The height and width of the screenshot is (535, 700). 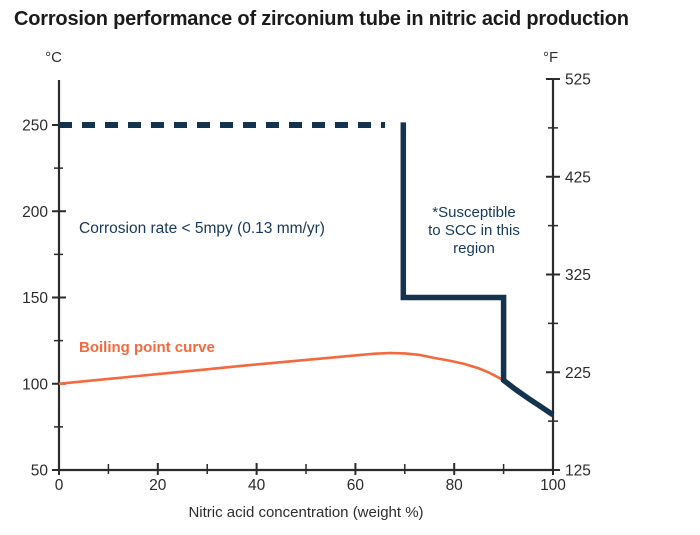 I want to click on left-axis-tick-label: 200, so click(x=35, y=212).